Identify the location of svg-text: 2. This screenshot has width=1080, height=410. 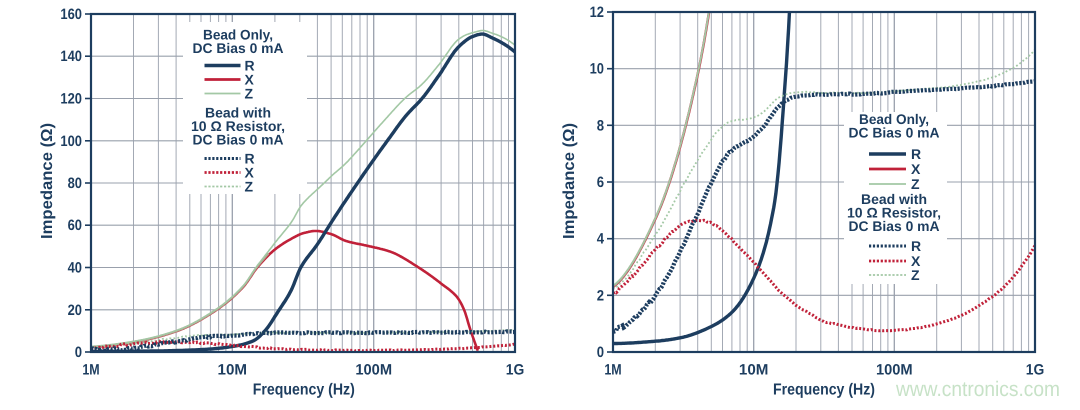
(600, 295).